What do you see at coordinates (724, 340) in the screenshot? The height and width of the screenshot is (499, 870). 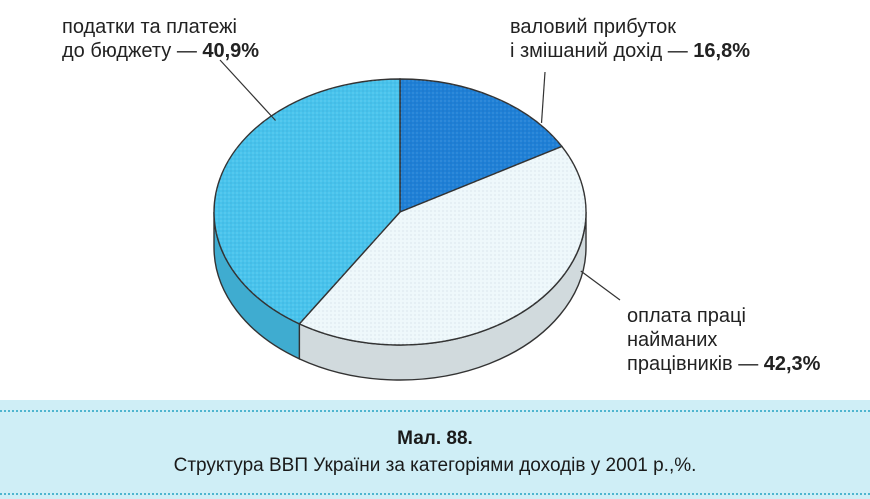 I see `slice-label-1: оплата праці найманих працівників — 42,3%` at bounding box center [724, 340].